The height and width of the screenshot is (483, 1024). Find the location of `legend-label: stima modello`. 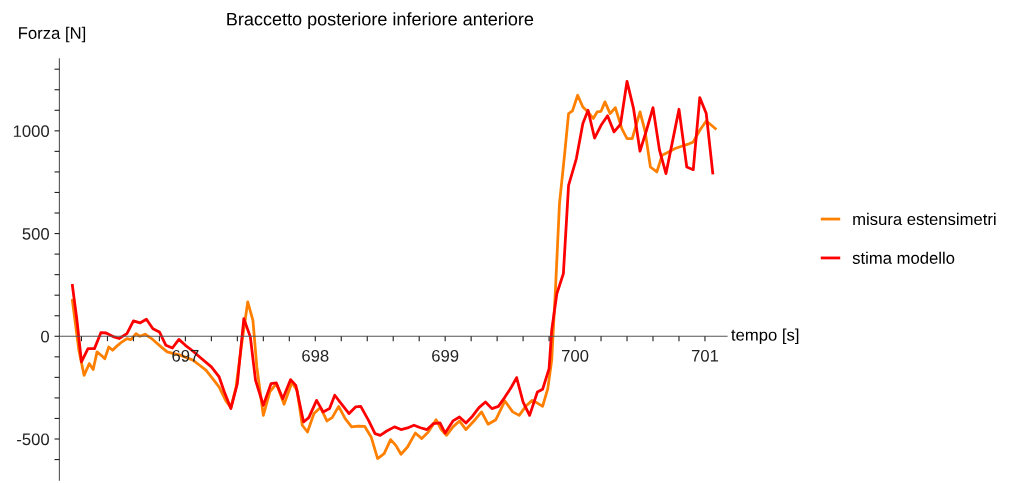

legend-label: stima modello is located at coordinates (903, 257).